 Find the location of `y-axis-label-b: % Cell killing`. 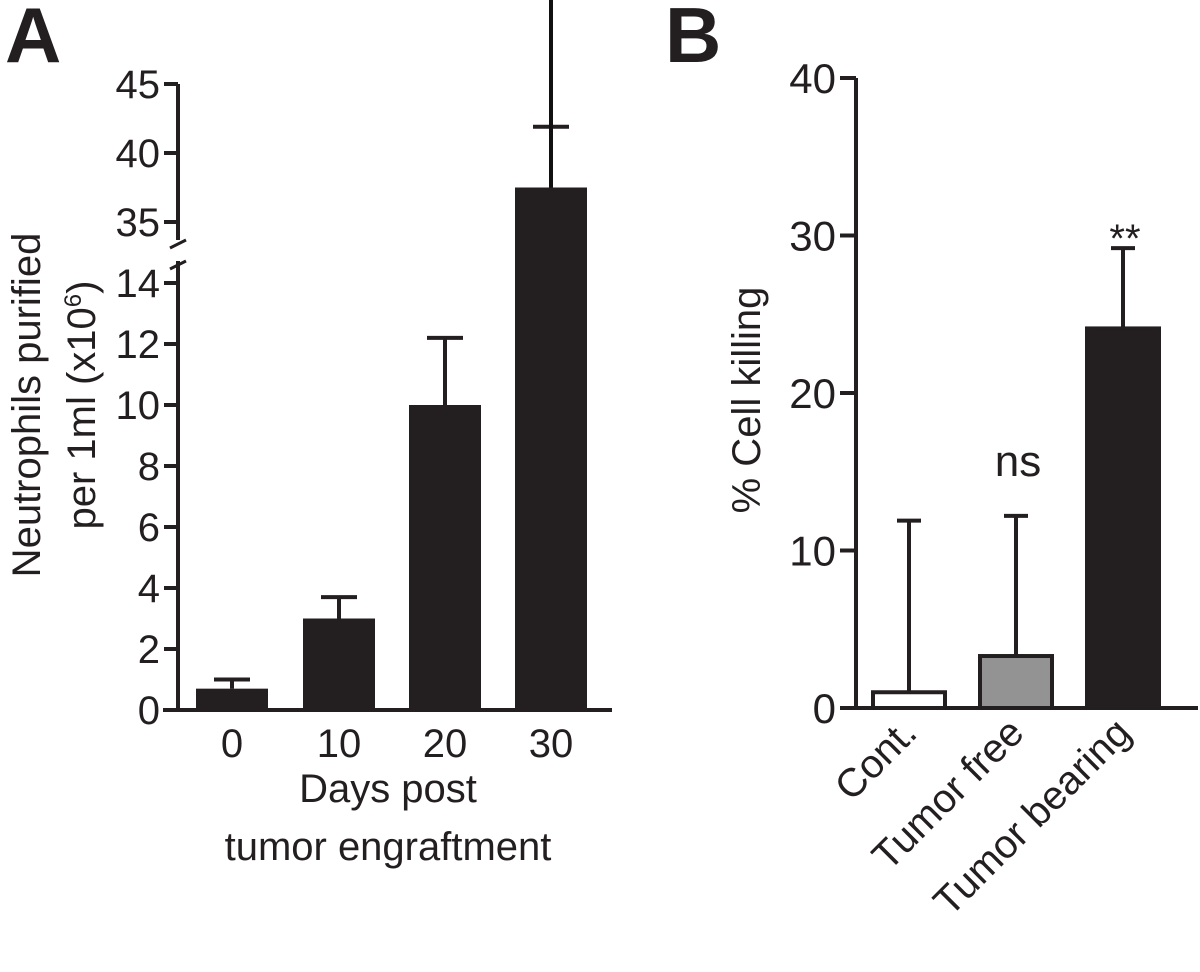

y-axis-label-b: % Cell killing is located at coordinates (747, 400).